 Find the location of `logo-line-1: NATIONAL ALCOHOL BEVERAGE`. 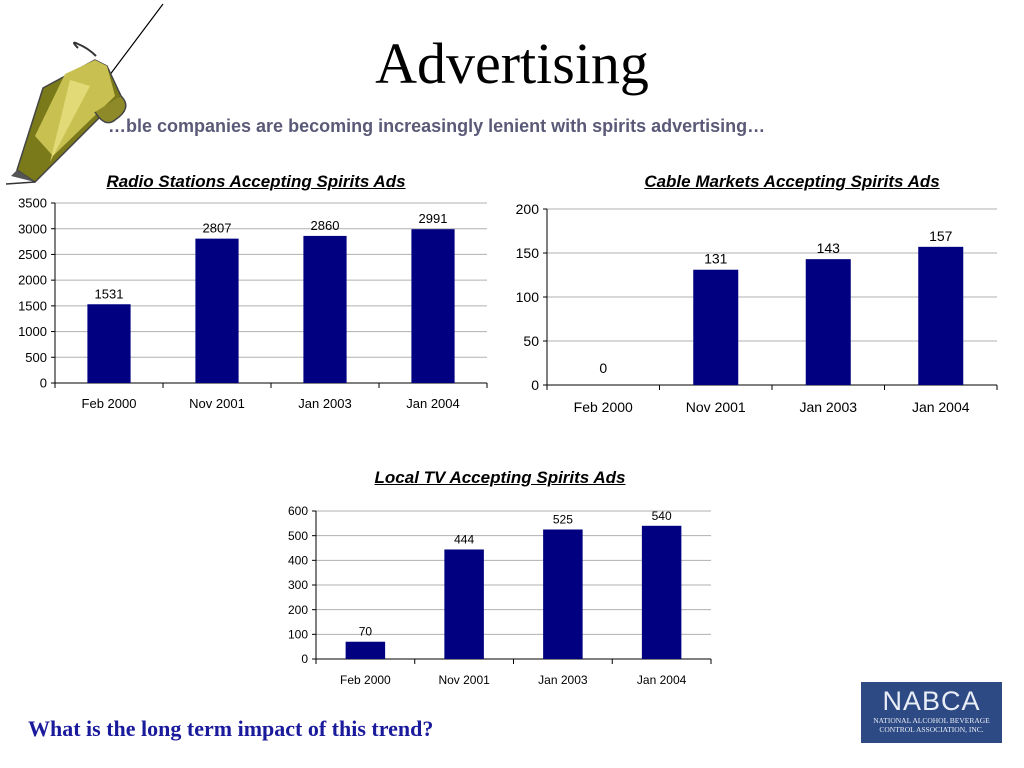

logo-line-1: NATIONAL ALCOHOL BEVERAGE is located at coordinates (931, 720).